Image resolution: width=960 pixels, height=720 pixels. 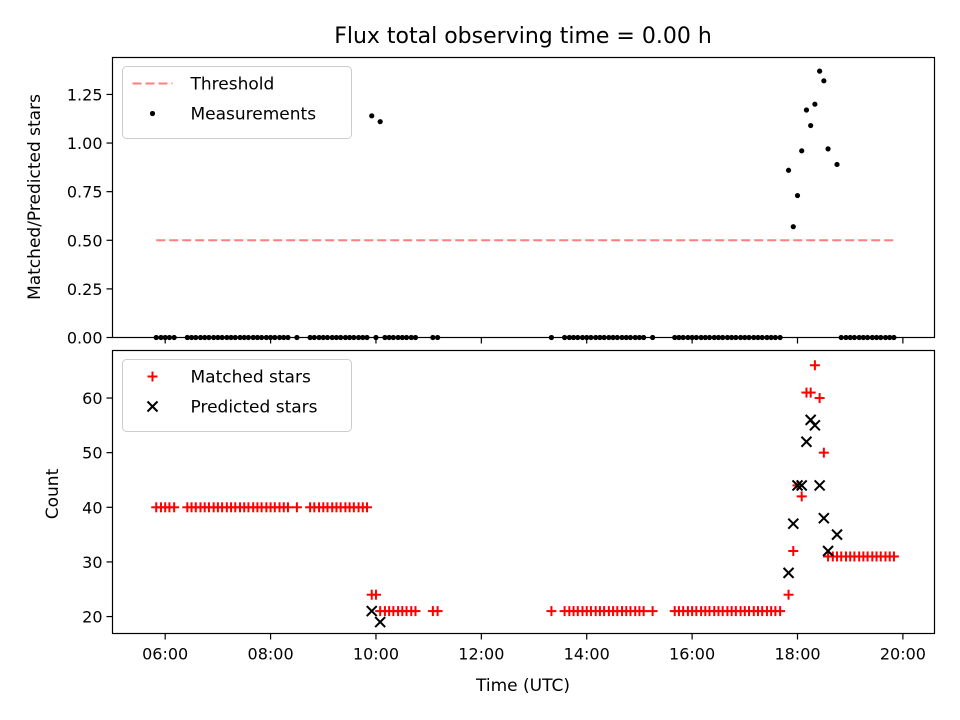 What do you see at coordinates (254, 115) in the screenshot?
I see `legend-label: Measurements` at bounding box center [254, 115].